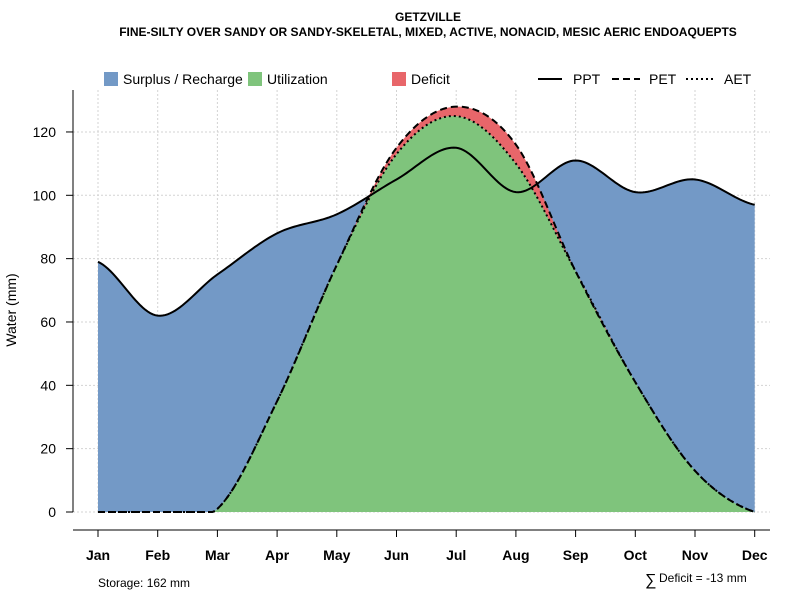  I want to click on x-tick-label: Jul, so click(456, 555).